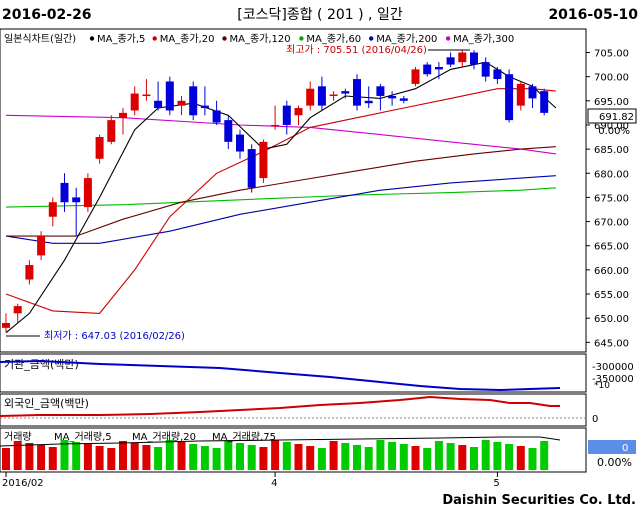 The width and height of the screenshot is (640, 516). What do you see at coordinates (614, 462) in the screenshot?
I see `volume-change: 0.00%` at bounding box center [614, 462].